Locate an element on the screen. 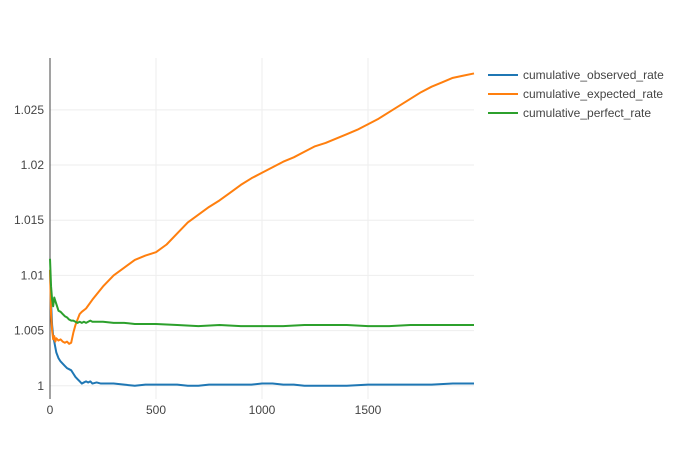  y-axis-tick-labels: 1 1.005 1.01 1.015 1.02 1.025 is located at coordinates (29, 248).